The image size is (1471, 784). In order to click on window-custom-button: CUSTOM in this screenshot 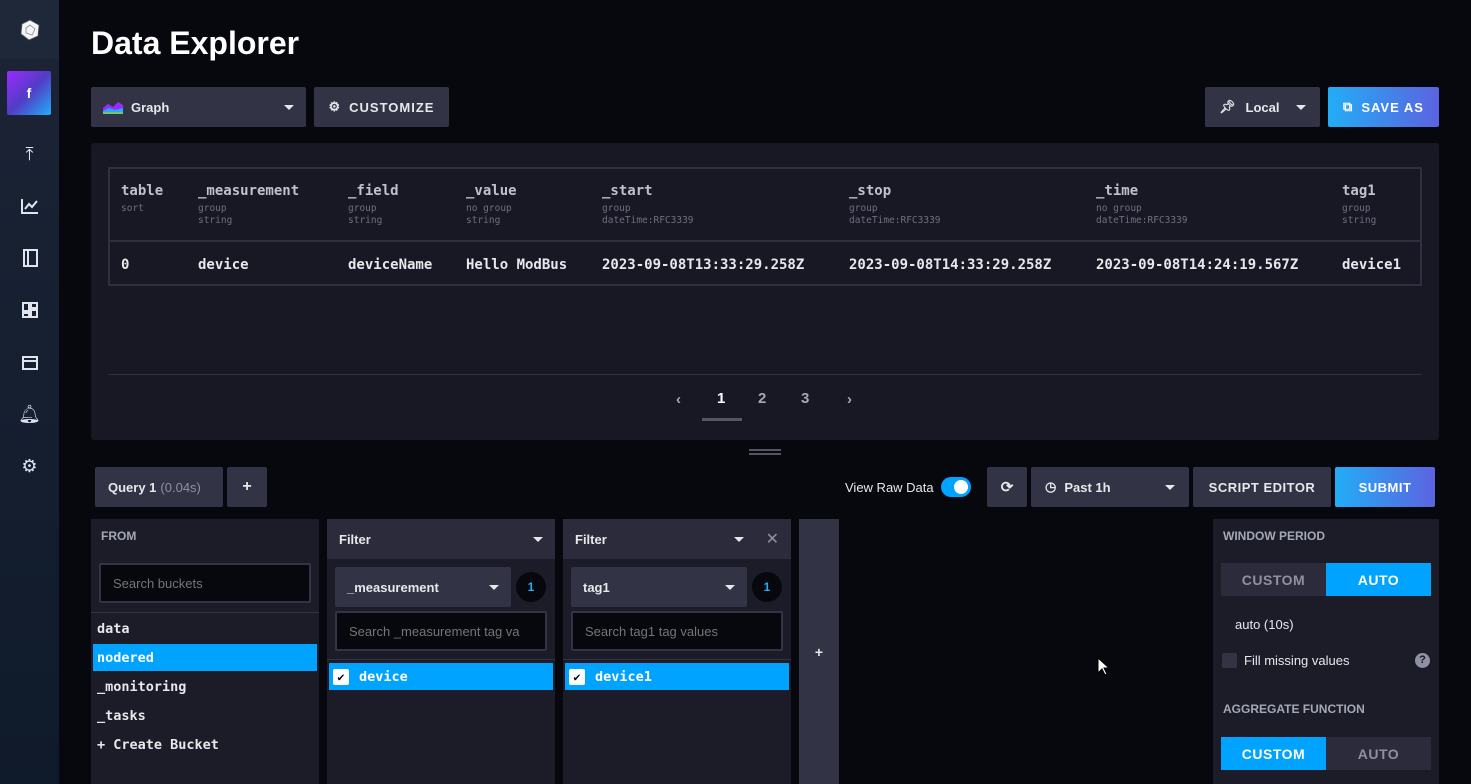, I will do `click(1273, 579)`.